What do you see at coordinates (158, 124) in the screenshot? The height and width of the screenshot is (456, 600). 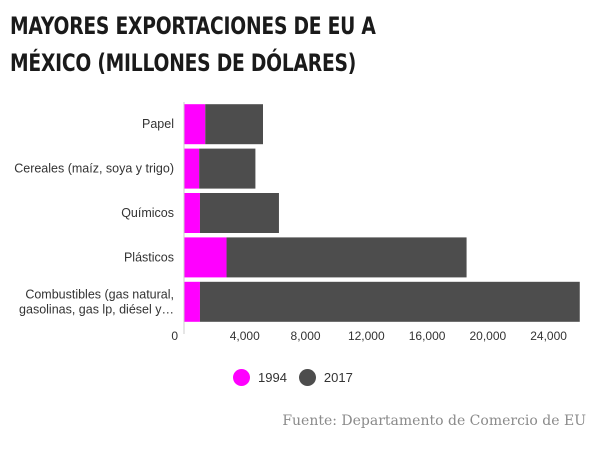 I see `category-label-0: Papel` at bounding box center [158, 124].